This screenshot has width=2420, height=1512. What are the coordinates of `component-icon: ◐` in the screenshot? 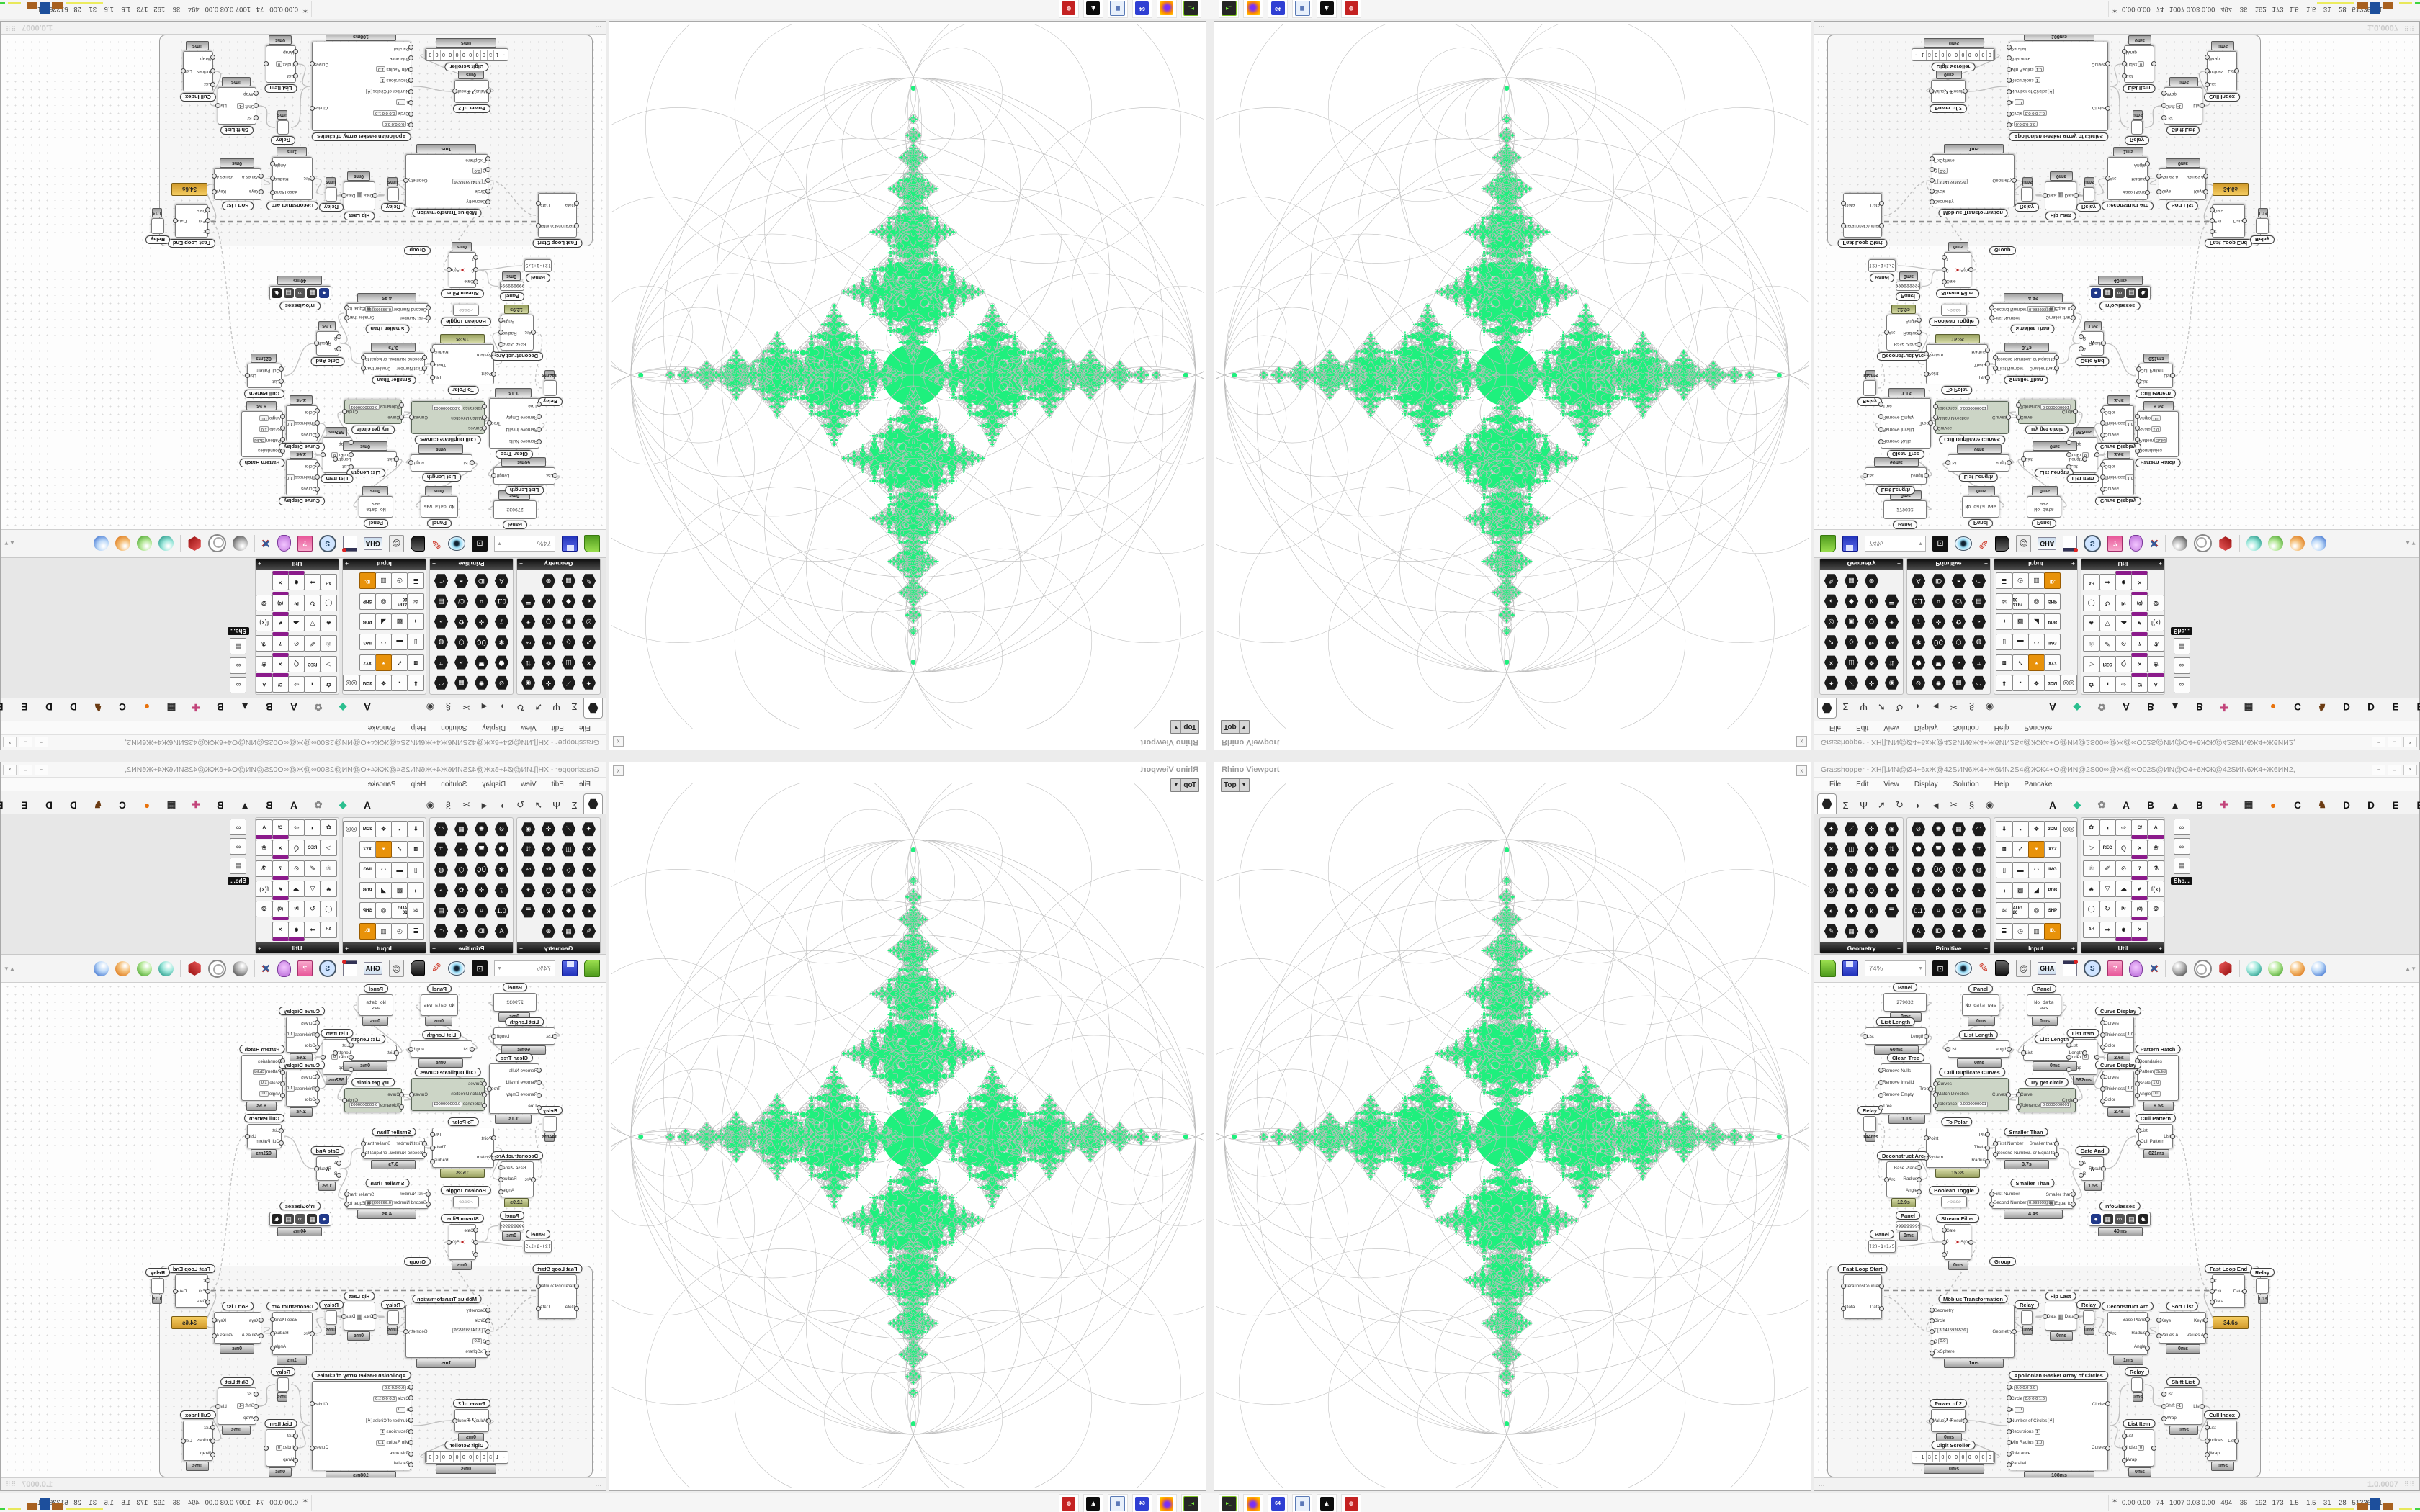 It's located at (588, 601).